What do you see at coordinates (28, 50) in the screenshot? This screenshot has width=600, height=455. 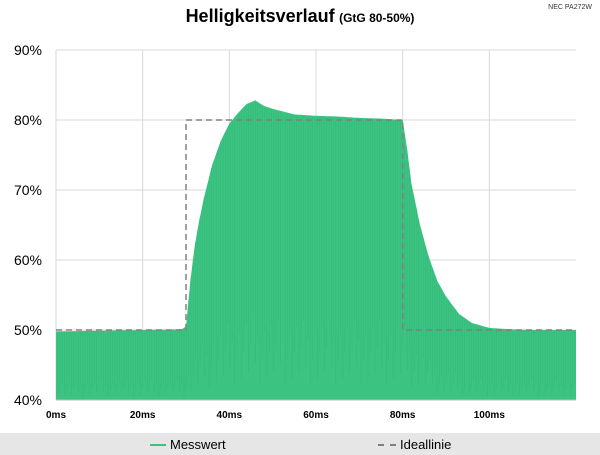 I see `y-tick-label-5: 90%` at bounding box center [28, 50].